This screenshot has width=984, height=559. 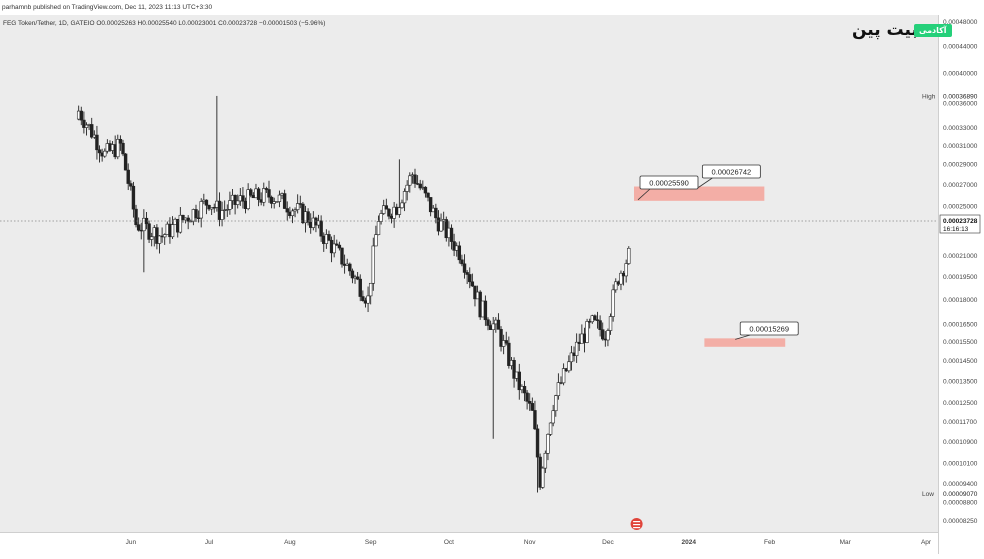 What do you see at coordinates (960, 277) in the screenshot?
I see `y-tick-label: 0.00019500` at bounding box center [960, 277].